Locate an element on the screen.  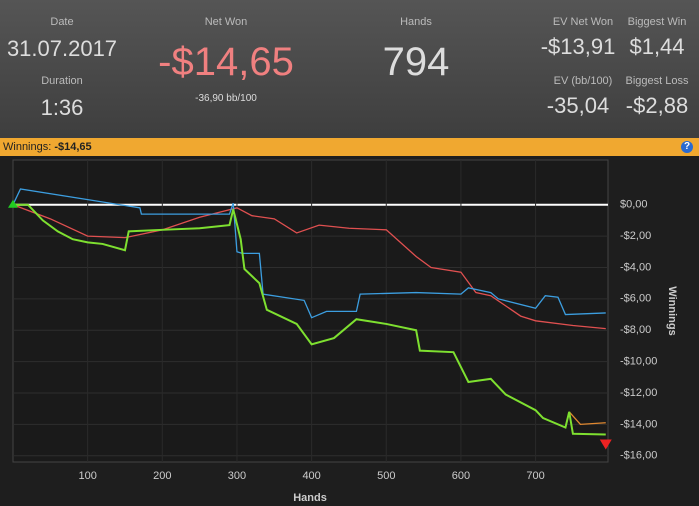
y-tick-label: -$8,00 is located at coordinates (635, 330).